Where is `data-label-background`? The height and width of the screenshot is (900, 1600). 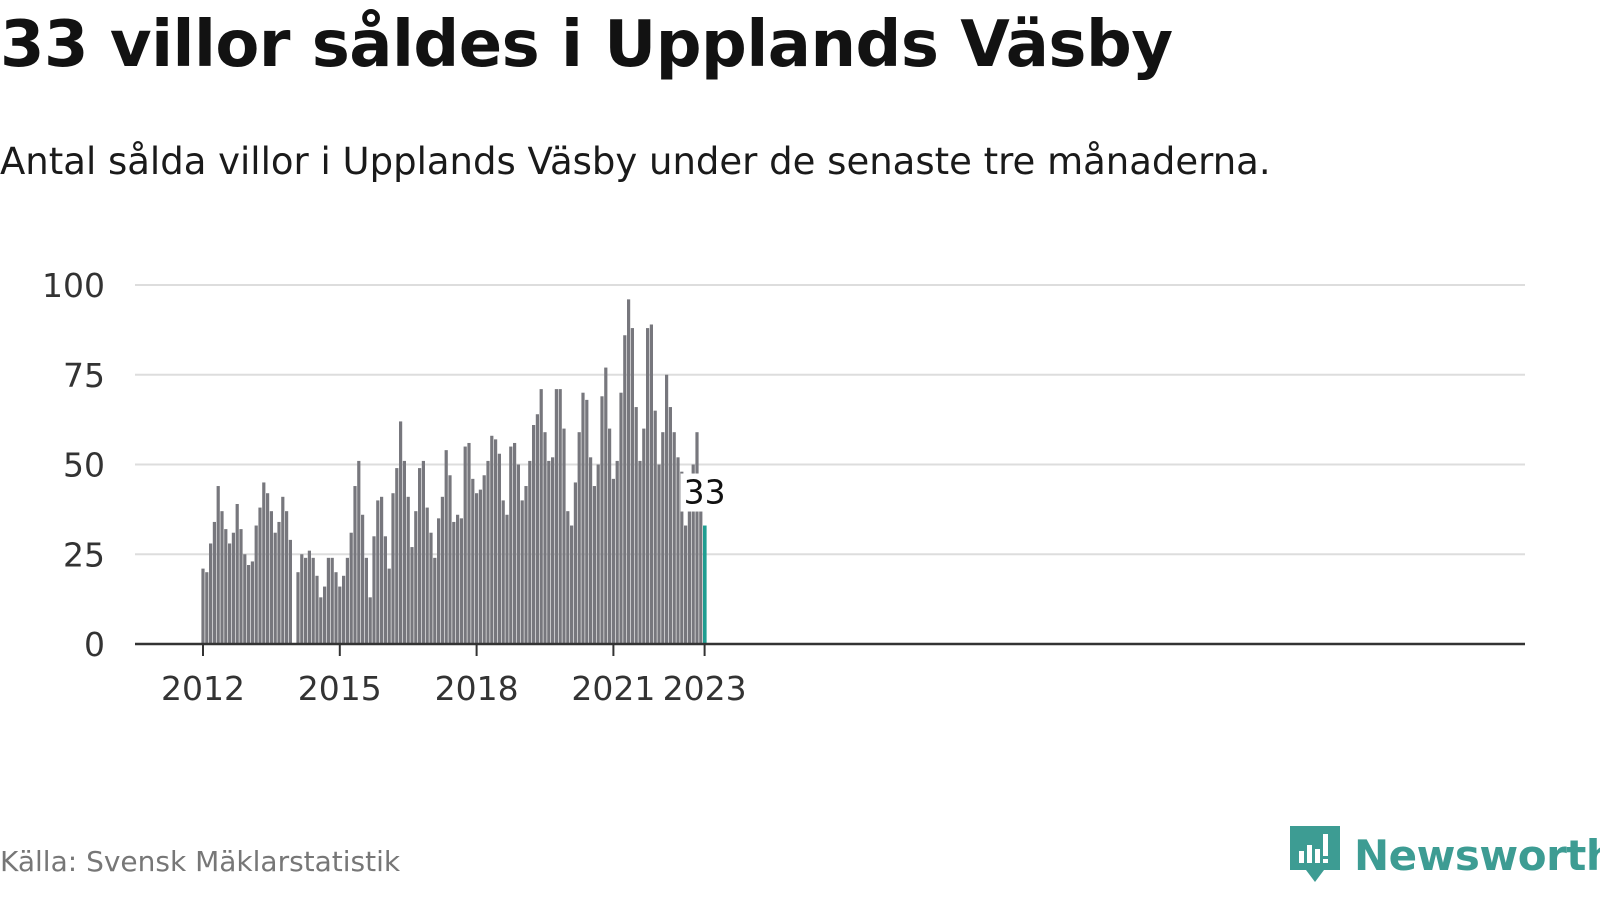 data-label-background is located at coordinates (704, 492).